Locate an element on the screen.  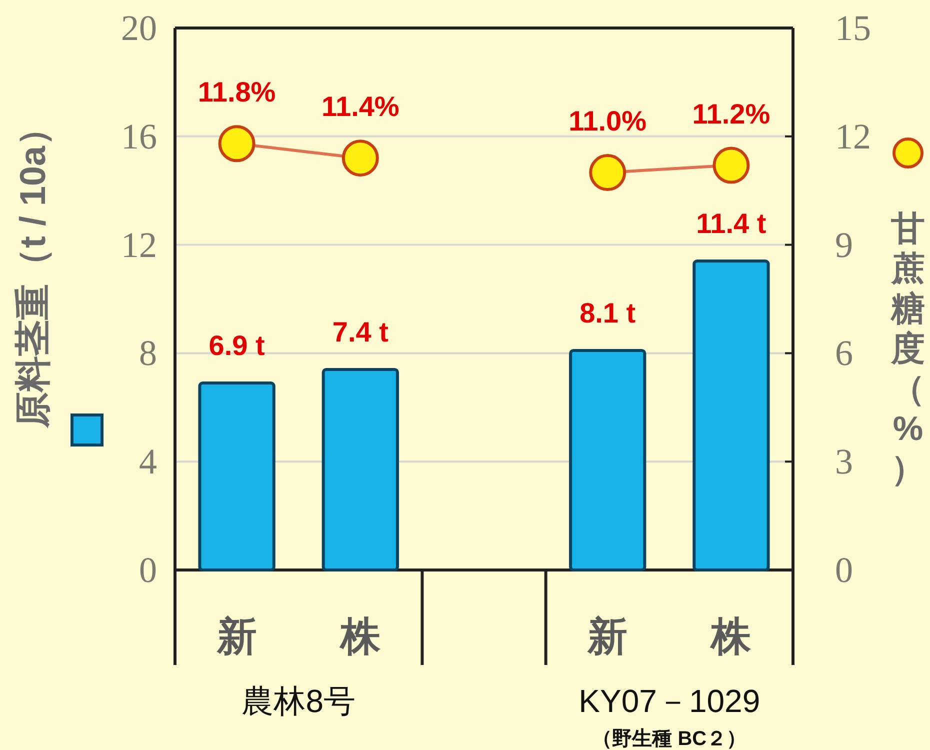
data-label: 7.4 t is located at coordinates (360, 332).